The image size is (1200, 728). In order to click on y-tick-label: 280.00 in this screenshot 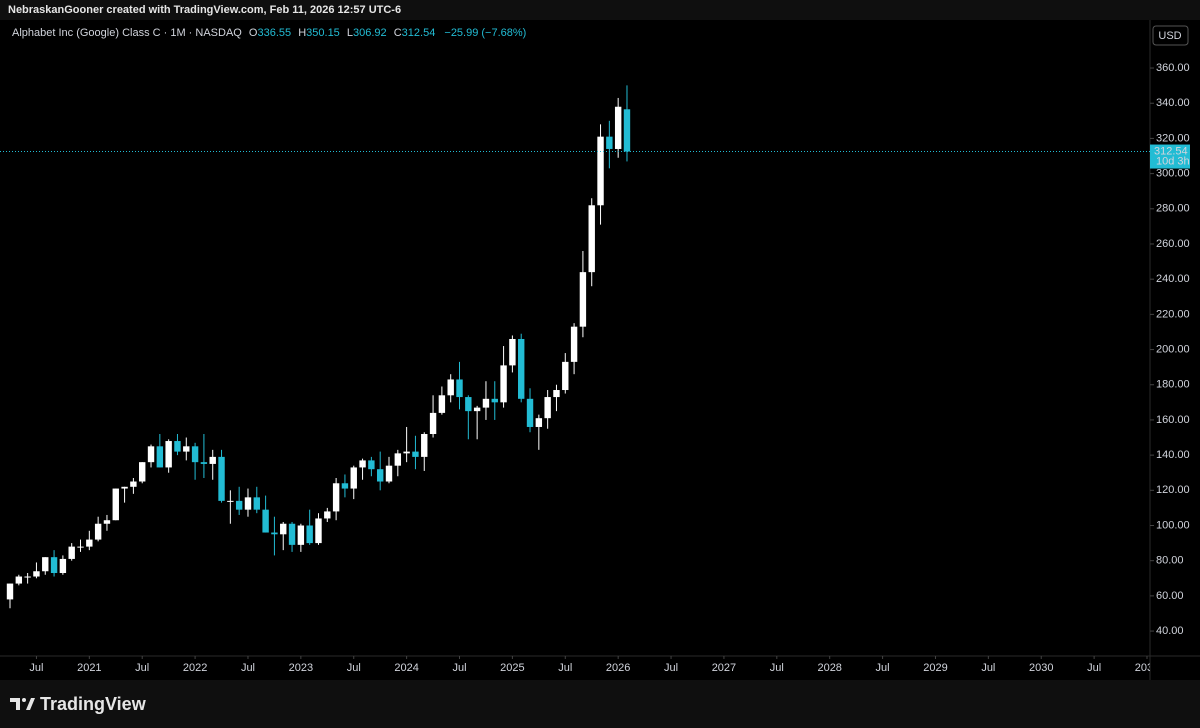, I will do `click(1173, 209)`.